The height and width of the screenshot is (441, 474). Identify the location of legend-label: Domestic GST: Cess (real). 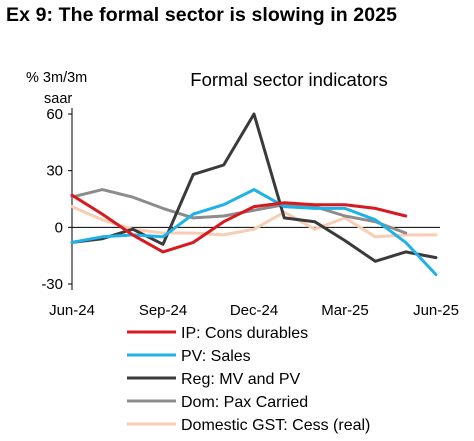
(275, 425).